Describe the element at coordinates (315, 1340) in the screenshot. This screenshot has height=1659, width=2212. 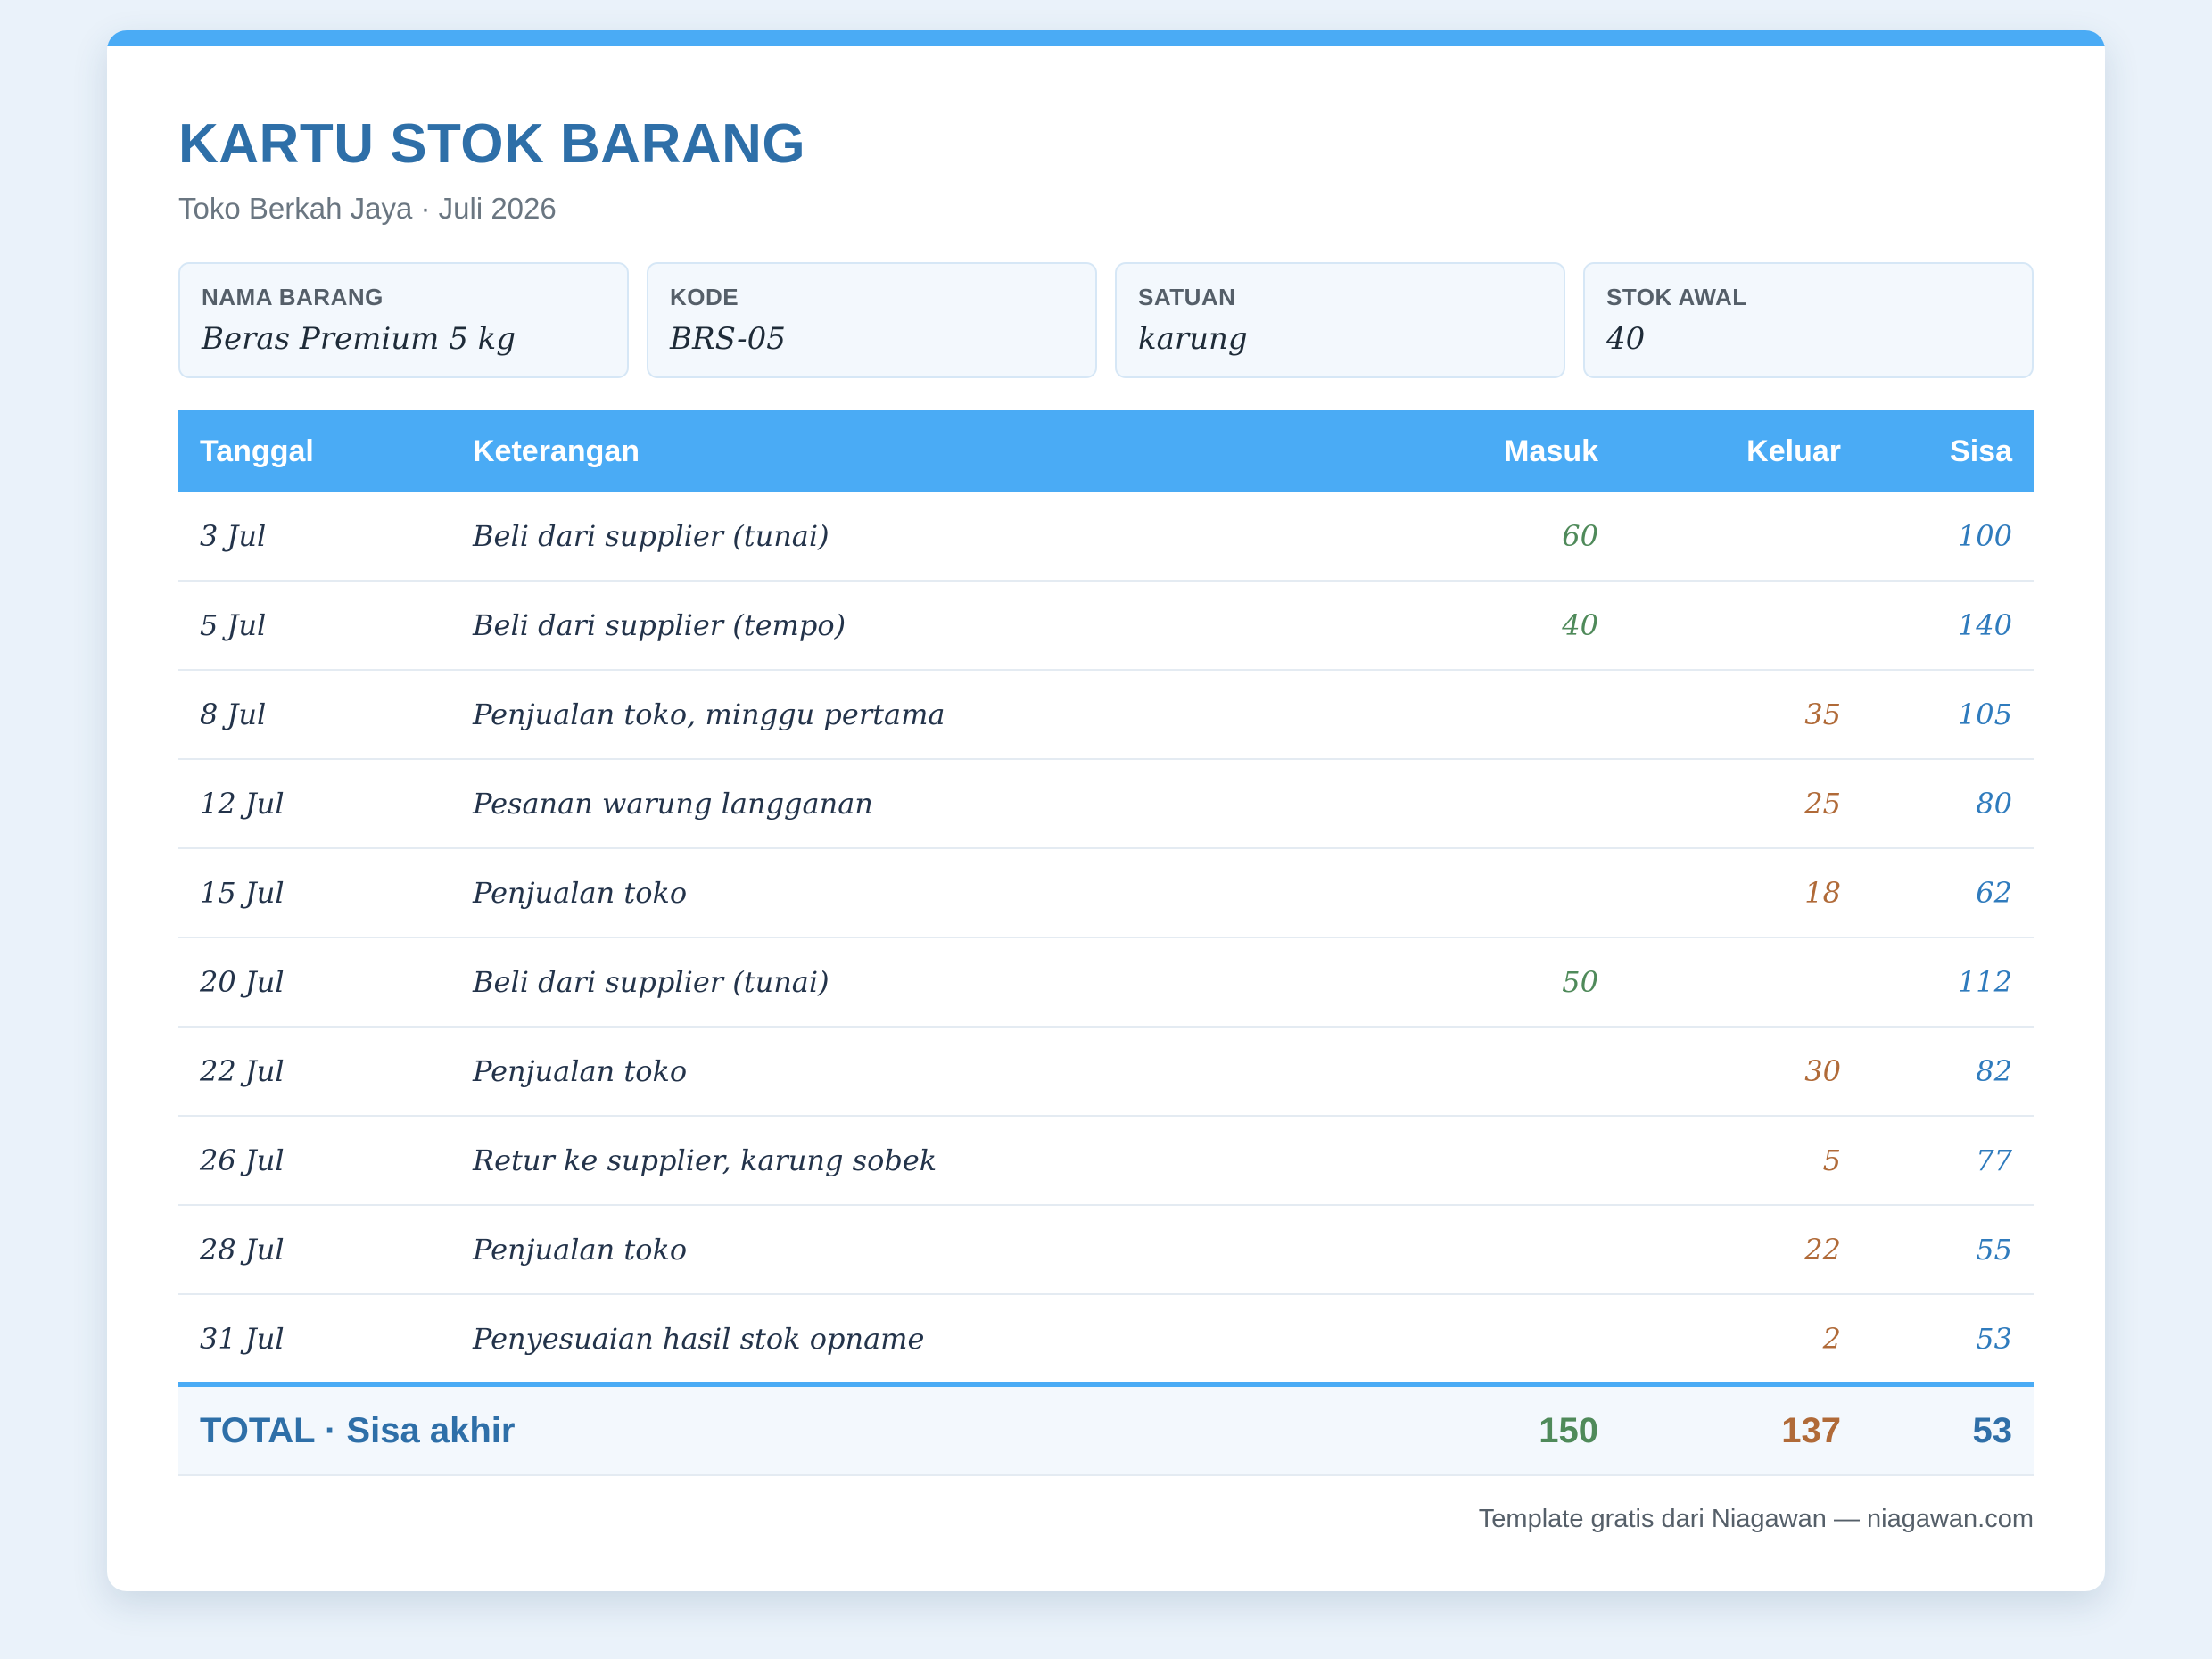
I see `cell-tanggal: 31 Jul` at that location.